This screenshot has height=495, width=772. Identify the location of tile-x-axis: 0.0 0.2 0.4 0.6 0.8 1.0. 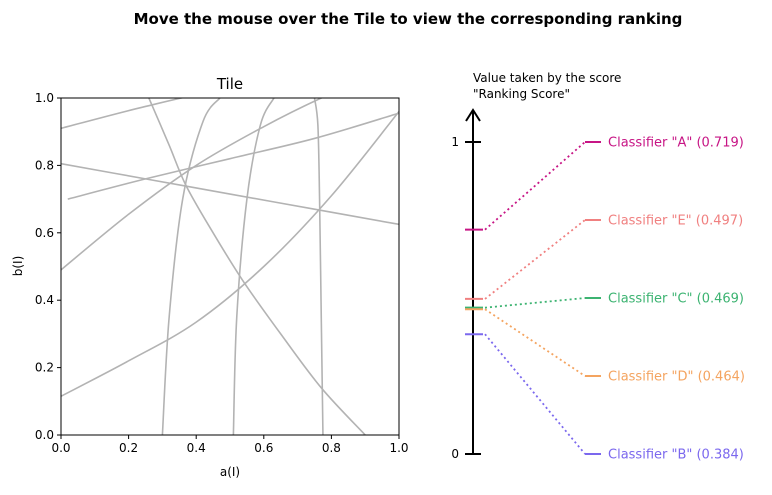
(230, 445).